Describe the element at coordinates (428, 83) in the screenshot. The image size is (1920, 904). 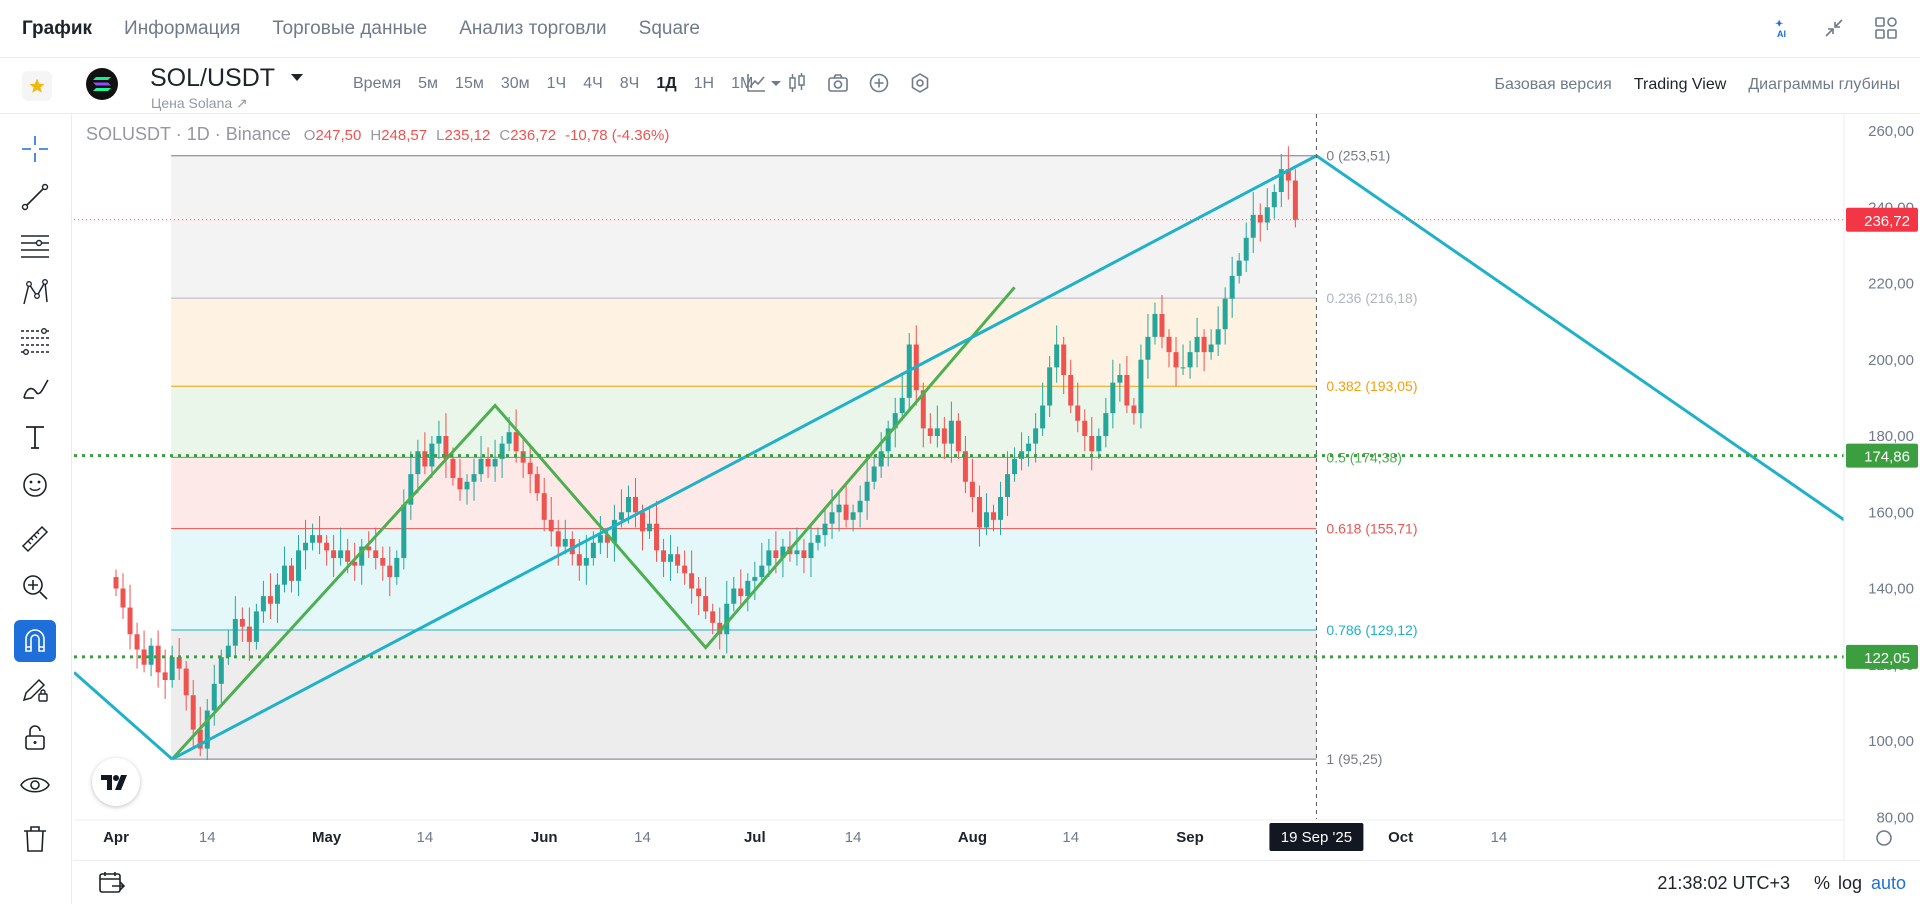
I see `interval-5m: 5м` at that location.